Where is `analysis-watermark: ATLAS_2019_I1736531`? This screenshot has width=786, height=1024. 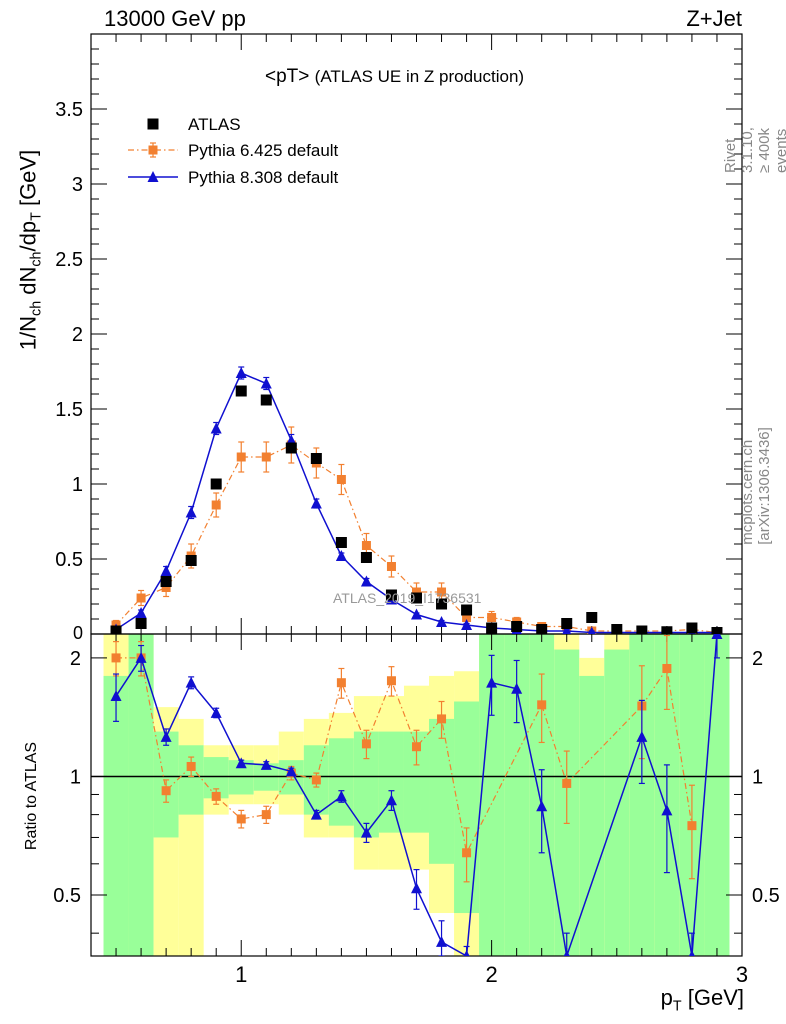 analysis-watermark: ATLAS_2019_I1736531 is located at coordinates (407, 598).